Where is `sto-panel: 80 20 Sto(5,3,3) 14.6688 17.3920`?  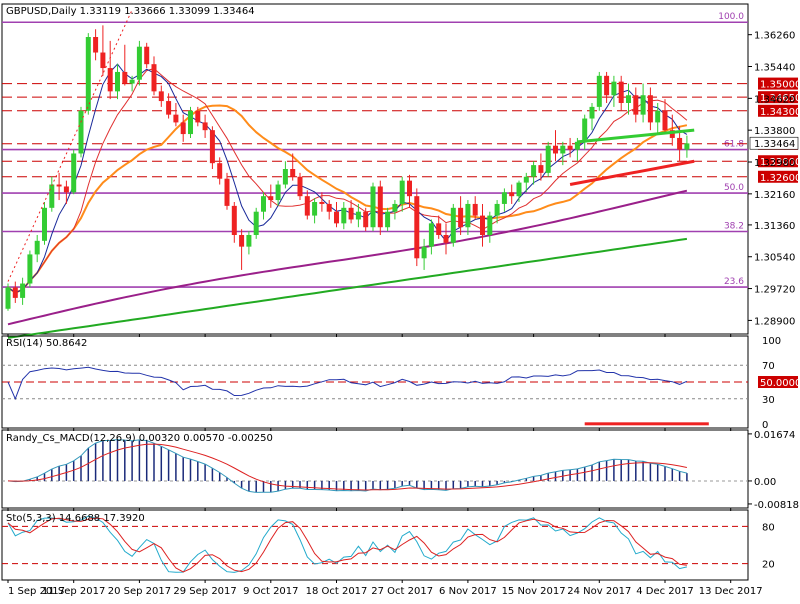 sto-panel: 80 20 Sto(5,3,3) 14.6688 17.3920 is located at coordinates (388, 545).